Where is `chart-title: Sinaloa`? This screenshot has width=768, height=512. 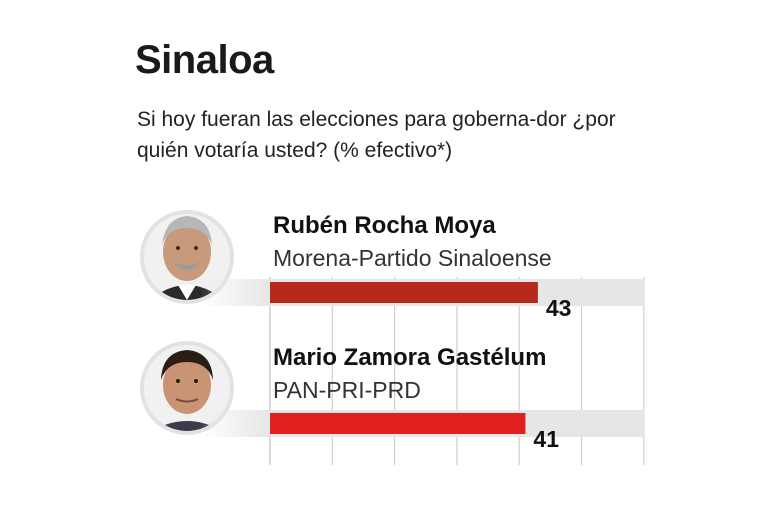
chart-title: Sinaloa is located at coordinates (204, 60).